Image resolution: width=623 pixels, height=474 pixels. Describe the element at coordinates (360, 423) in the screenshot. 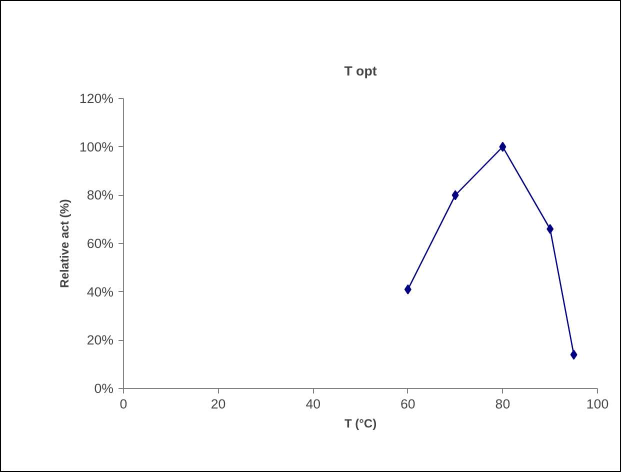

I see `x-axis-title: T (°C)` at that location.